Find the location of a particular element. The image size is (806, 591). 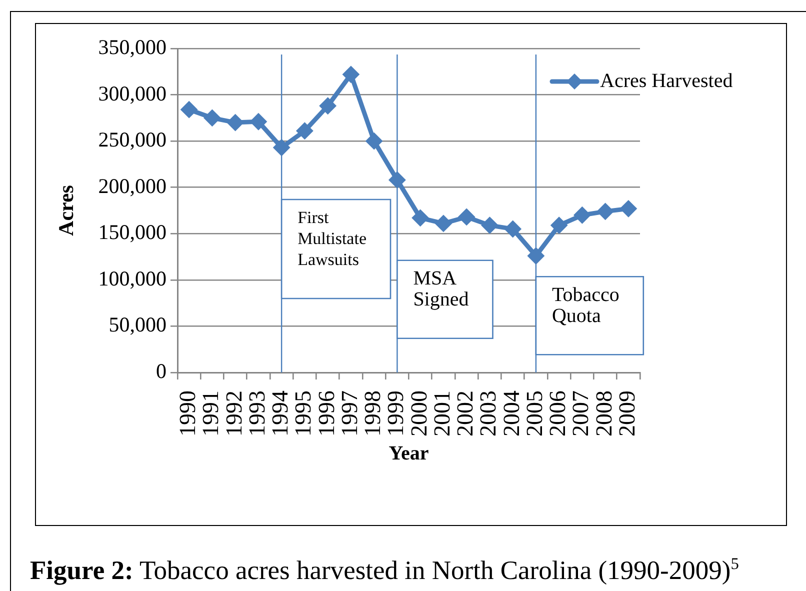

x-tick-label: 1990 is located at coordinates (187, 413).